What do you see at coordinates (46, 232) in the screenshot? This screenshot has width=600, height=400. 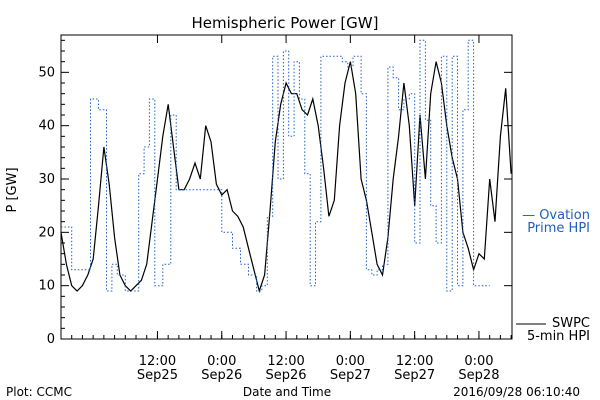 I see `y-tick-label: 20` at bounding box center [46, 232].